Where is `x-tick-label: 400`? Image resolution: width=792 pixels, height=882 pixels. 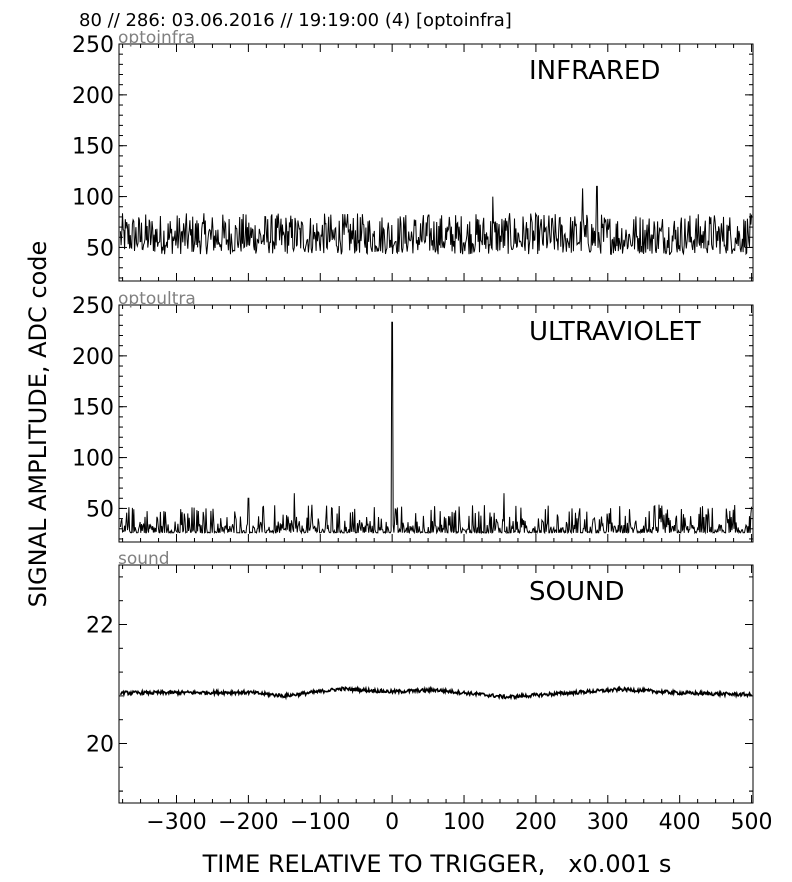 x-tick-label: 400 is located at coordinates (680, 822).